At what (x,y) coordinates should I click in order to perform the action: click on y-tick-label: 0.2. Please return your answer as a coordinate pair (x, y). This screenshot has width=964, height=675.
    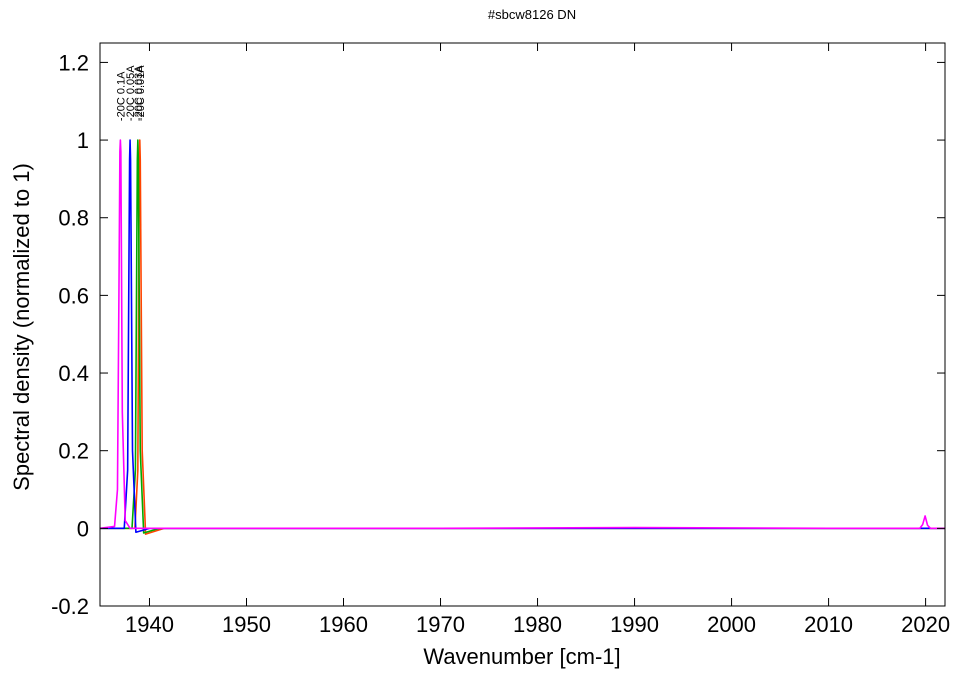
    Looking at the image, I should click on (73, 451).